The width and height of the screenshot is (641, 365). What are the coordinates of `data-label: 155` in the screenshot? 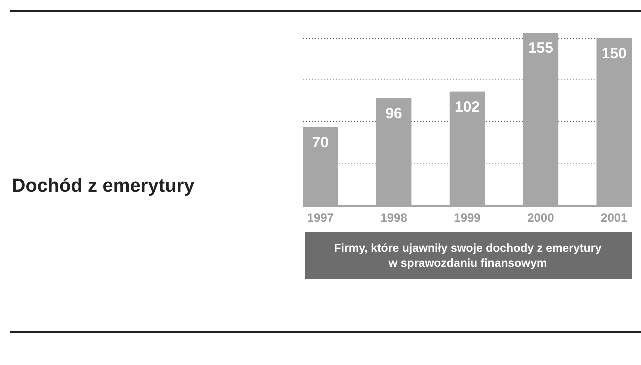 It's located at (541, 48).